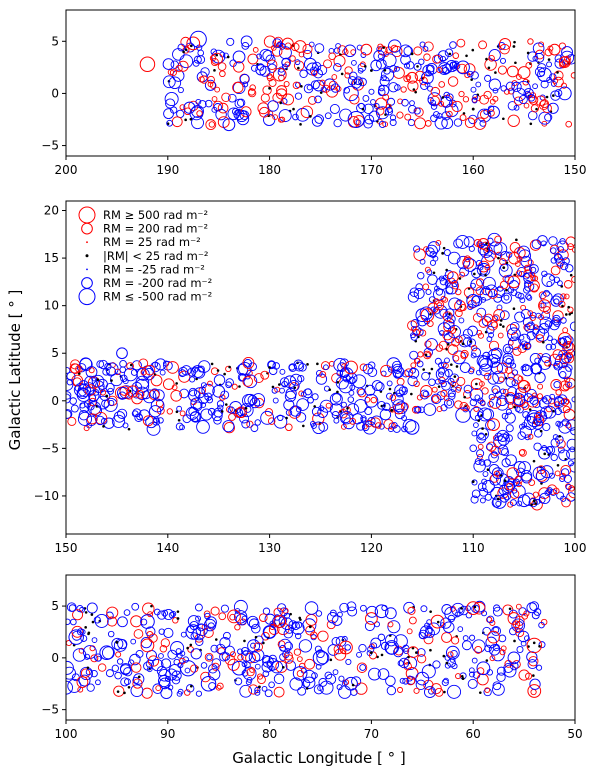 This screenshot has height=775, width=599. I want to click on y-tick-label: 5, so click(55, 41).